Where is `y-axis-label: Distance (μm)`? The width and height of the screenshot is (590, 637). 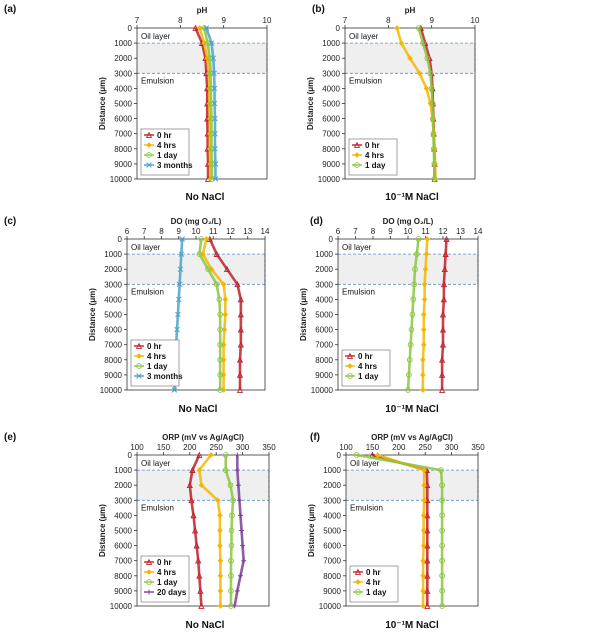
y-axis-label: Distance (μm) is located at coordinates (92, 314).